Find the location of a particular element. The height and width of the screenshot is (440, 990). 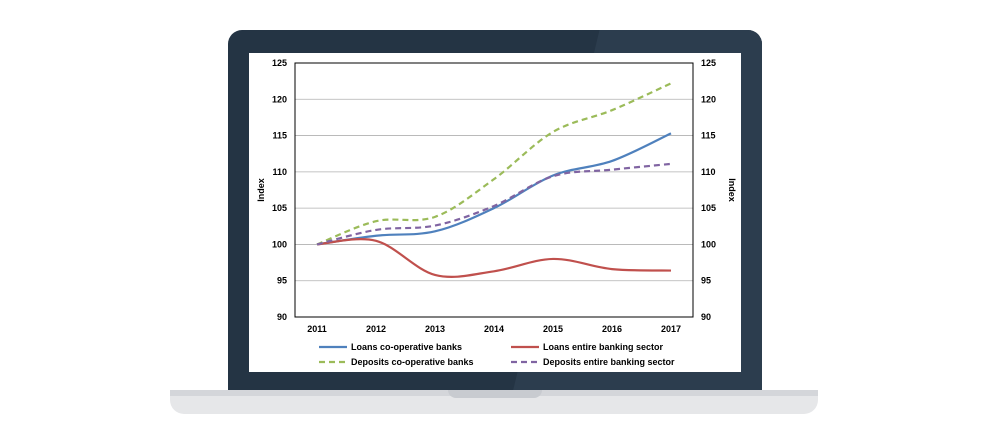

y-tick-label-left: 105 is located at coordinates (279, 208).